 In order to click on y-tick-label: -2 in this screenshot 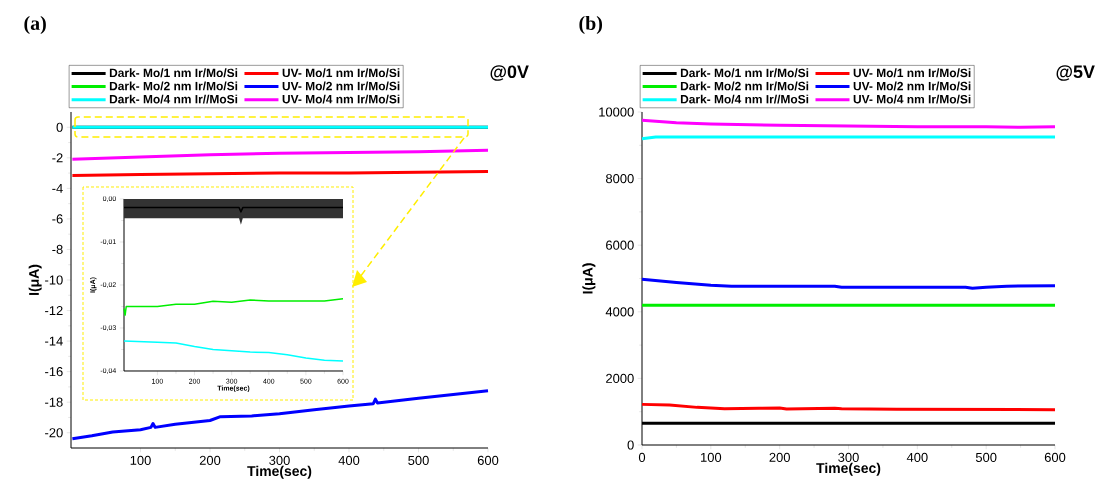, I will do `click(57, 158)`.